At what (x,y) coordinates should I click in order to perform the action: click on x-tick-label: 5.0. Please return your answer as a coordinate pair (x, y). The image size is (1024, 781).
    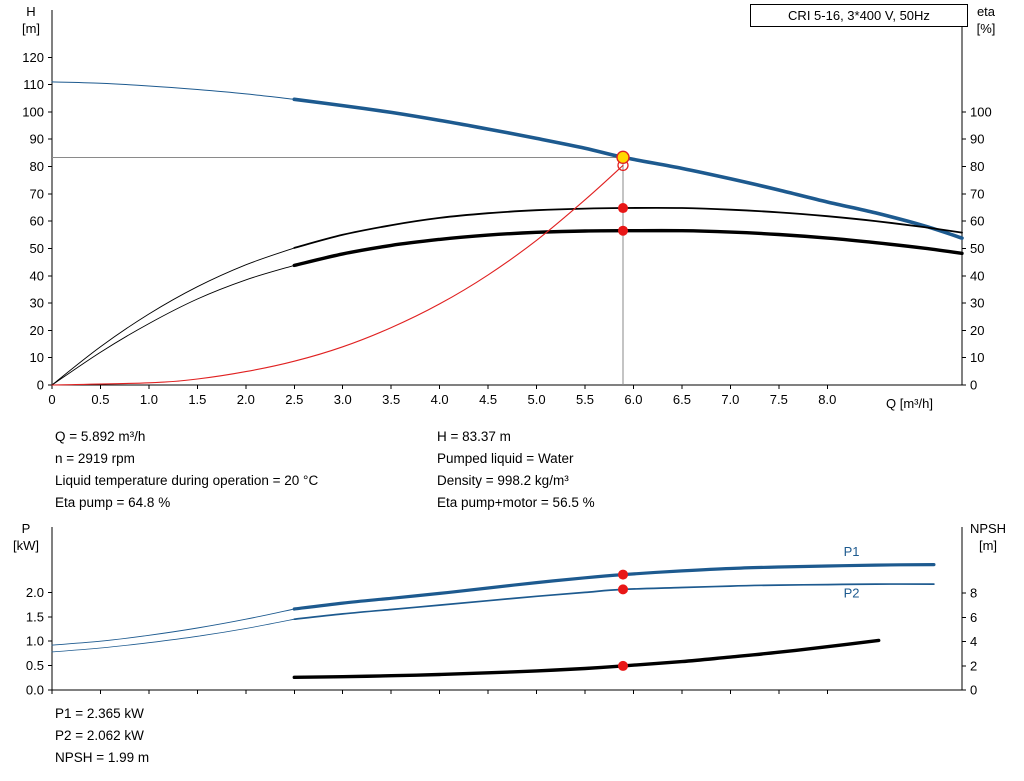
    Looking at the image, I should click on (537, 399).